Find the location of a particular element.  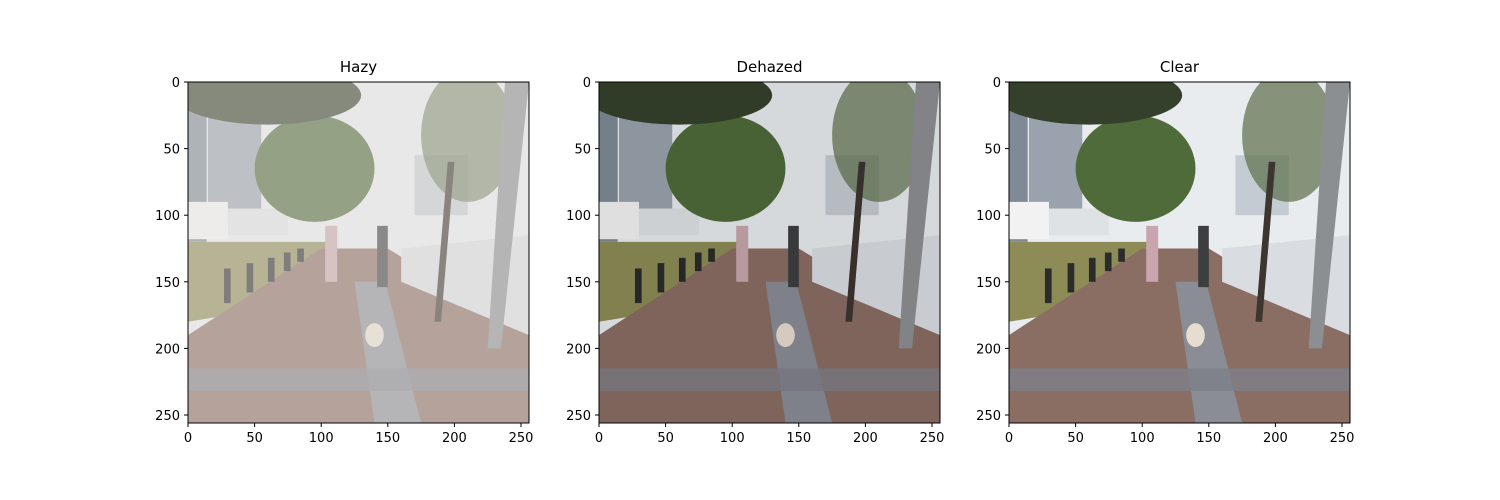

panel-title: Clear is located at coordinates (1180, 67).